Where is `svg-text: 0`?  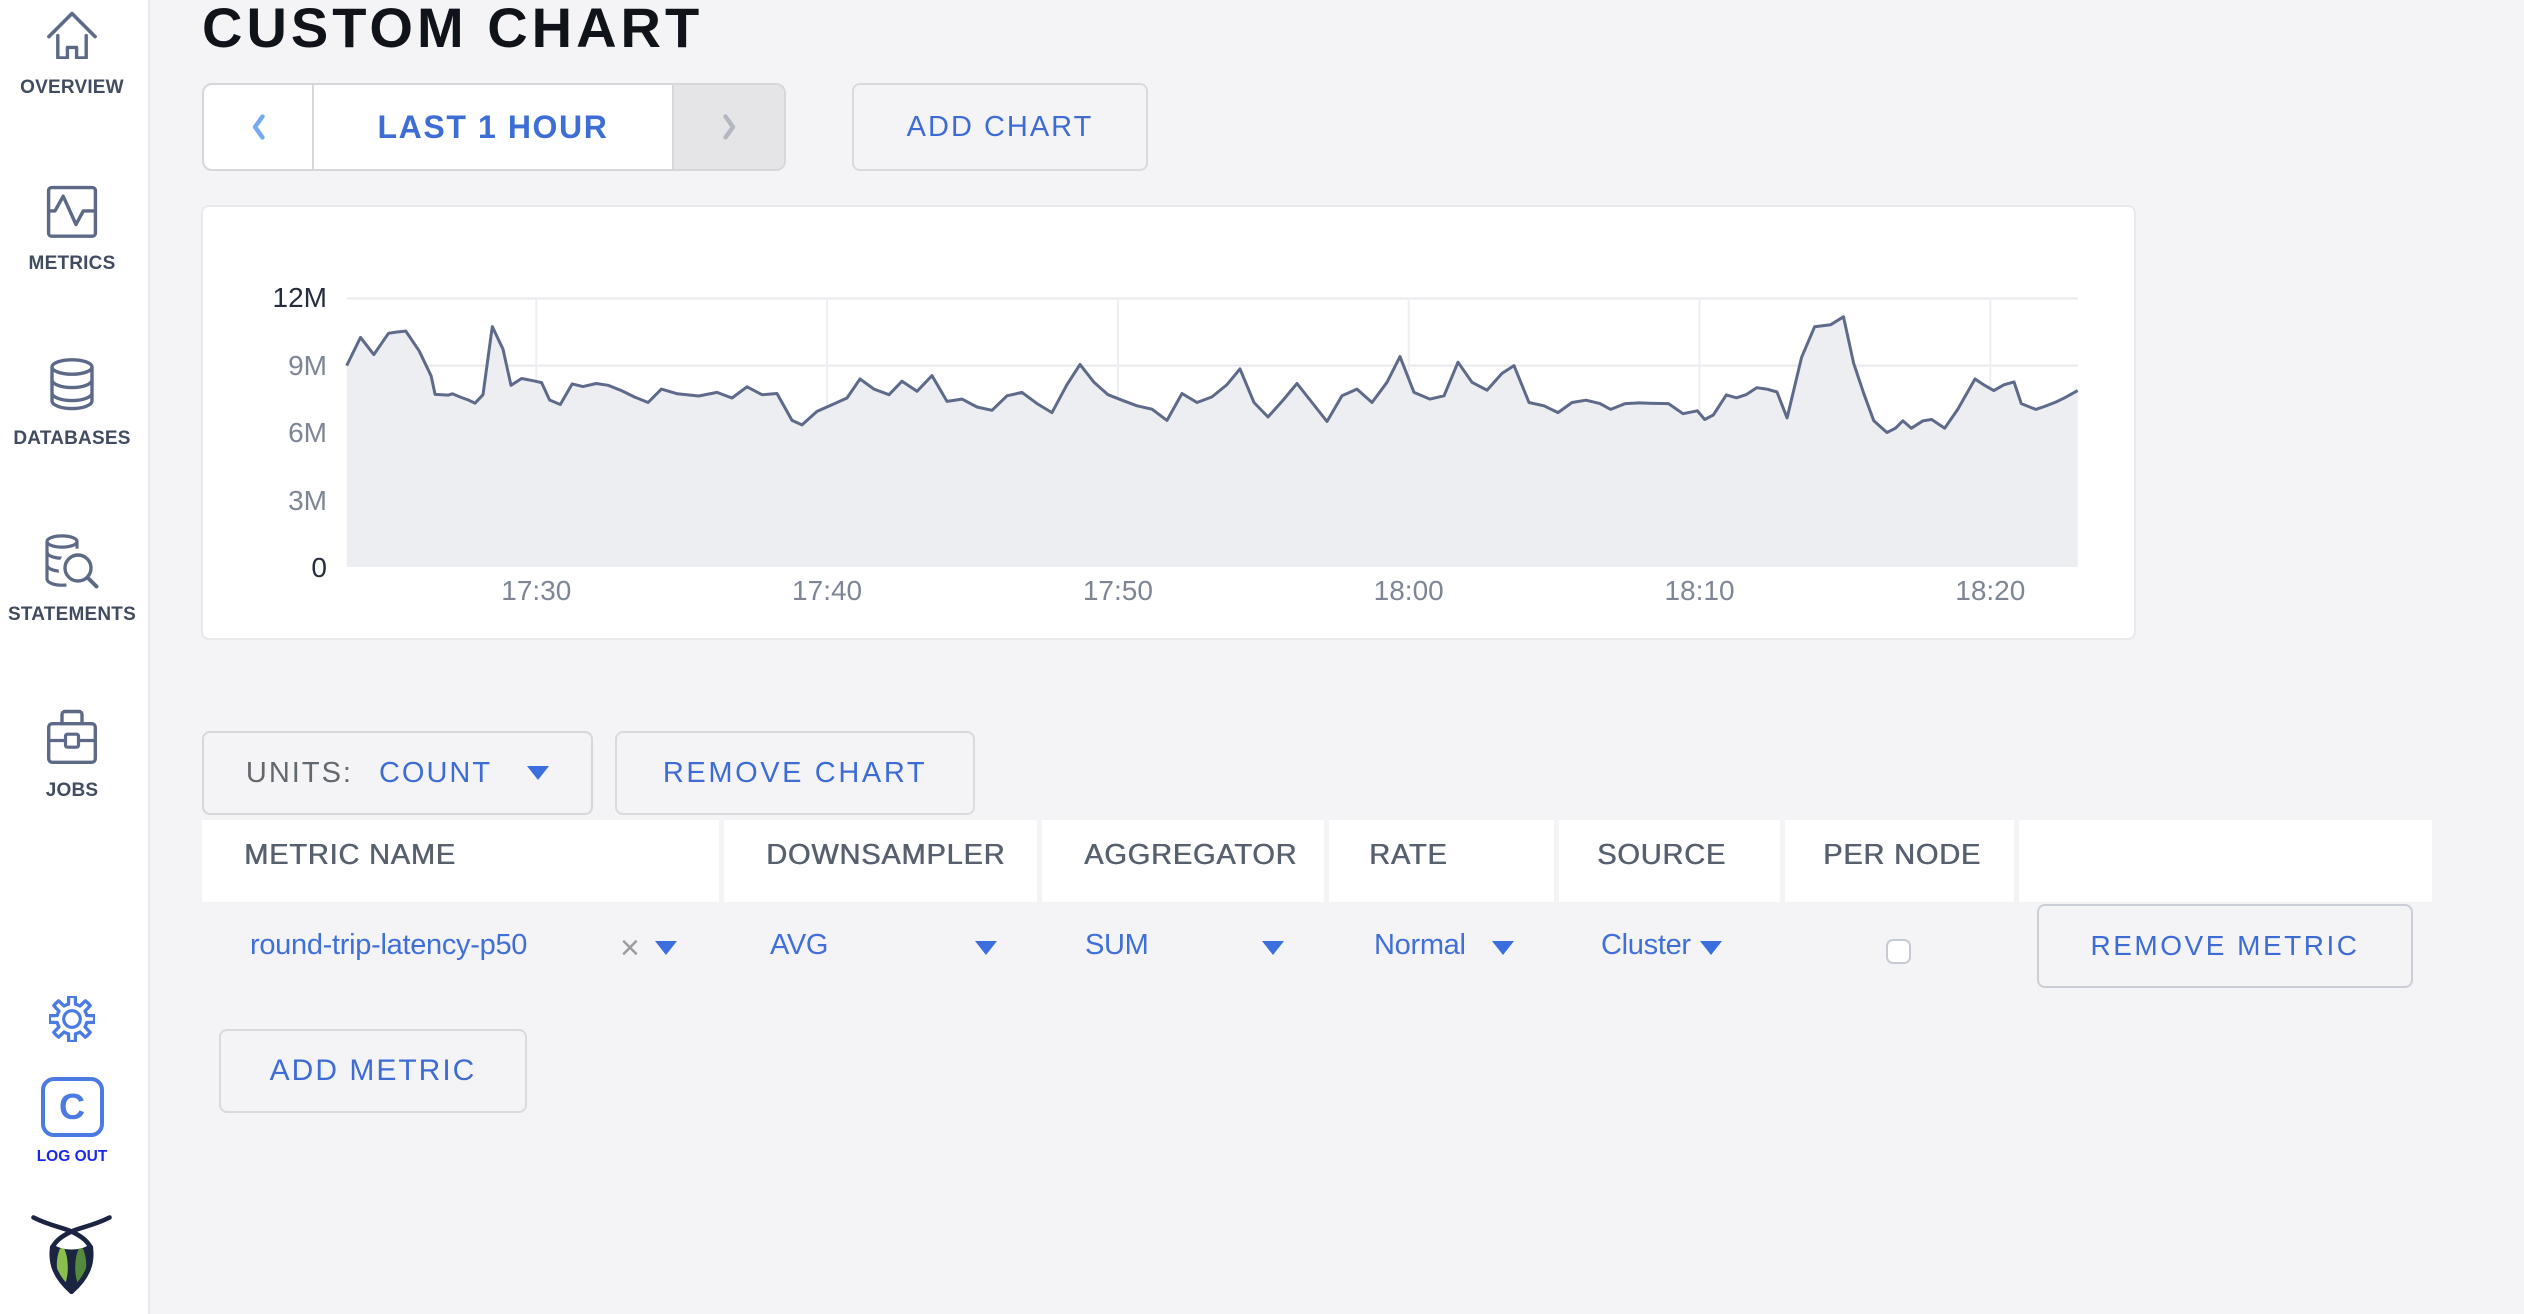 svg-text: 0 is located at coordinates (319, 567).